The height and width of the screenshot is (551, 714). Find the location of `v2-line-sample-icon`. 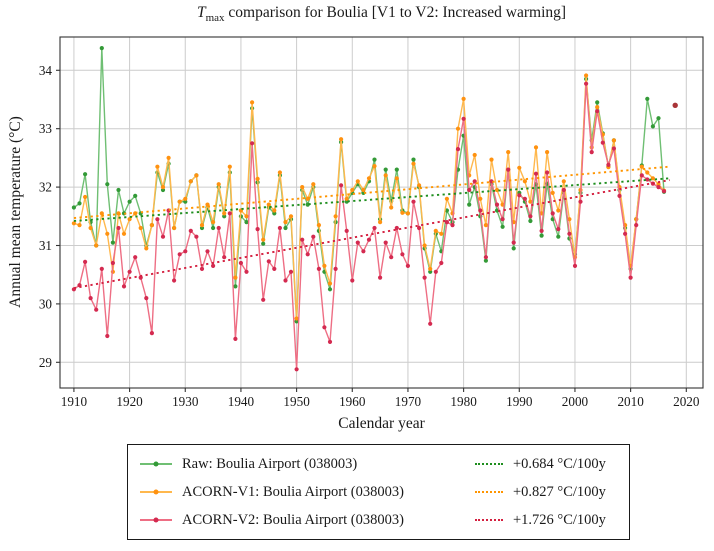

v2-line-sample-icon is located at coordinates (156, 520).